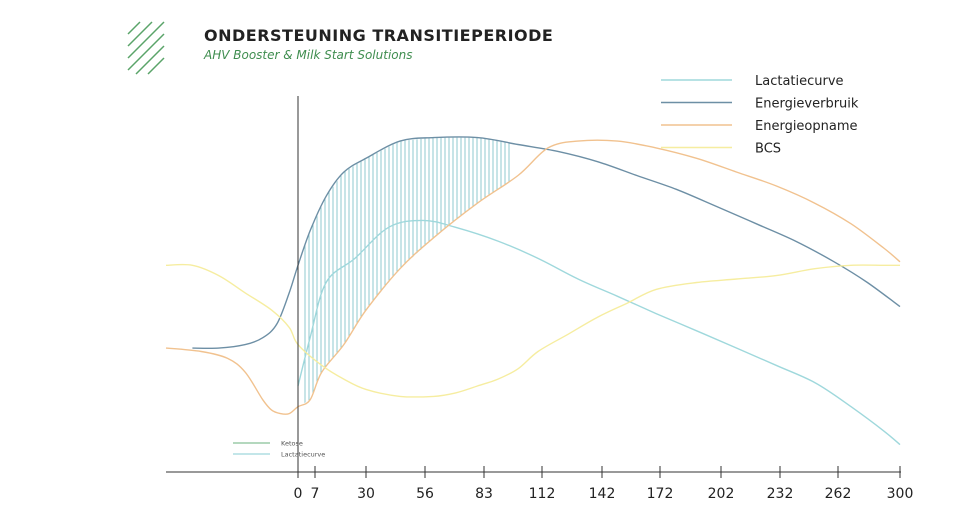 This screenshot has width=978, height=509. Describe the element at coordinates (146, 48) in the screenshot. I see `diagonal-stripes-logo-icon` at that location.